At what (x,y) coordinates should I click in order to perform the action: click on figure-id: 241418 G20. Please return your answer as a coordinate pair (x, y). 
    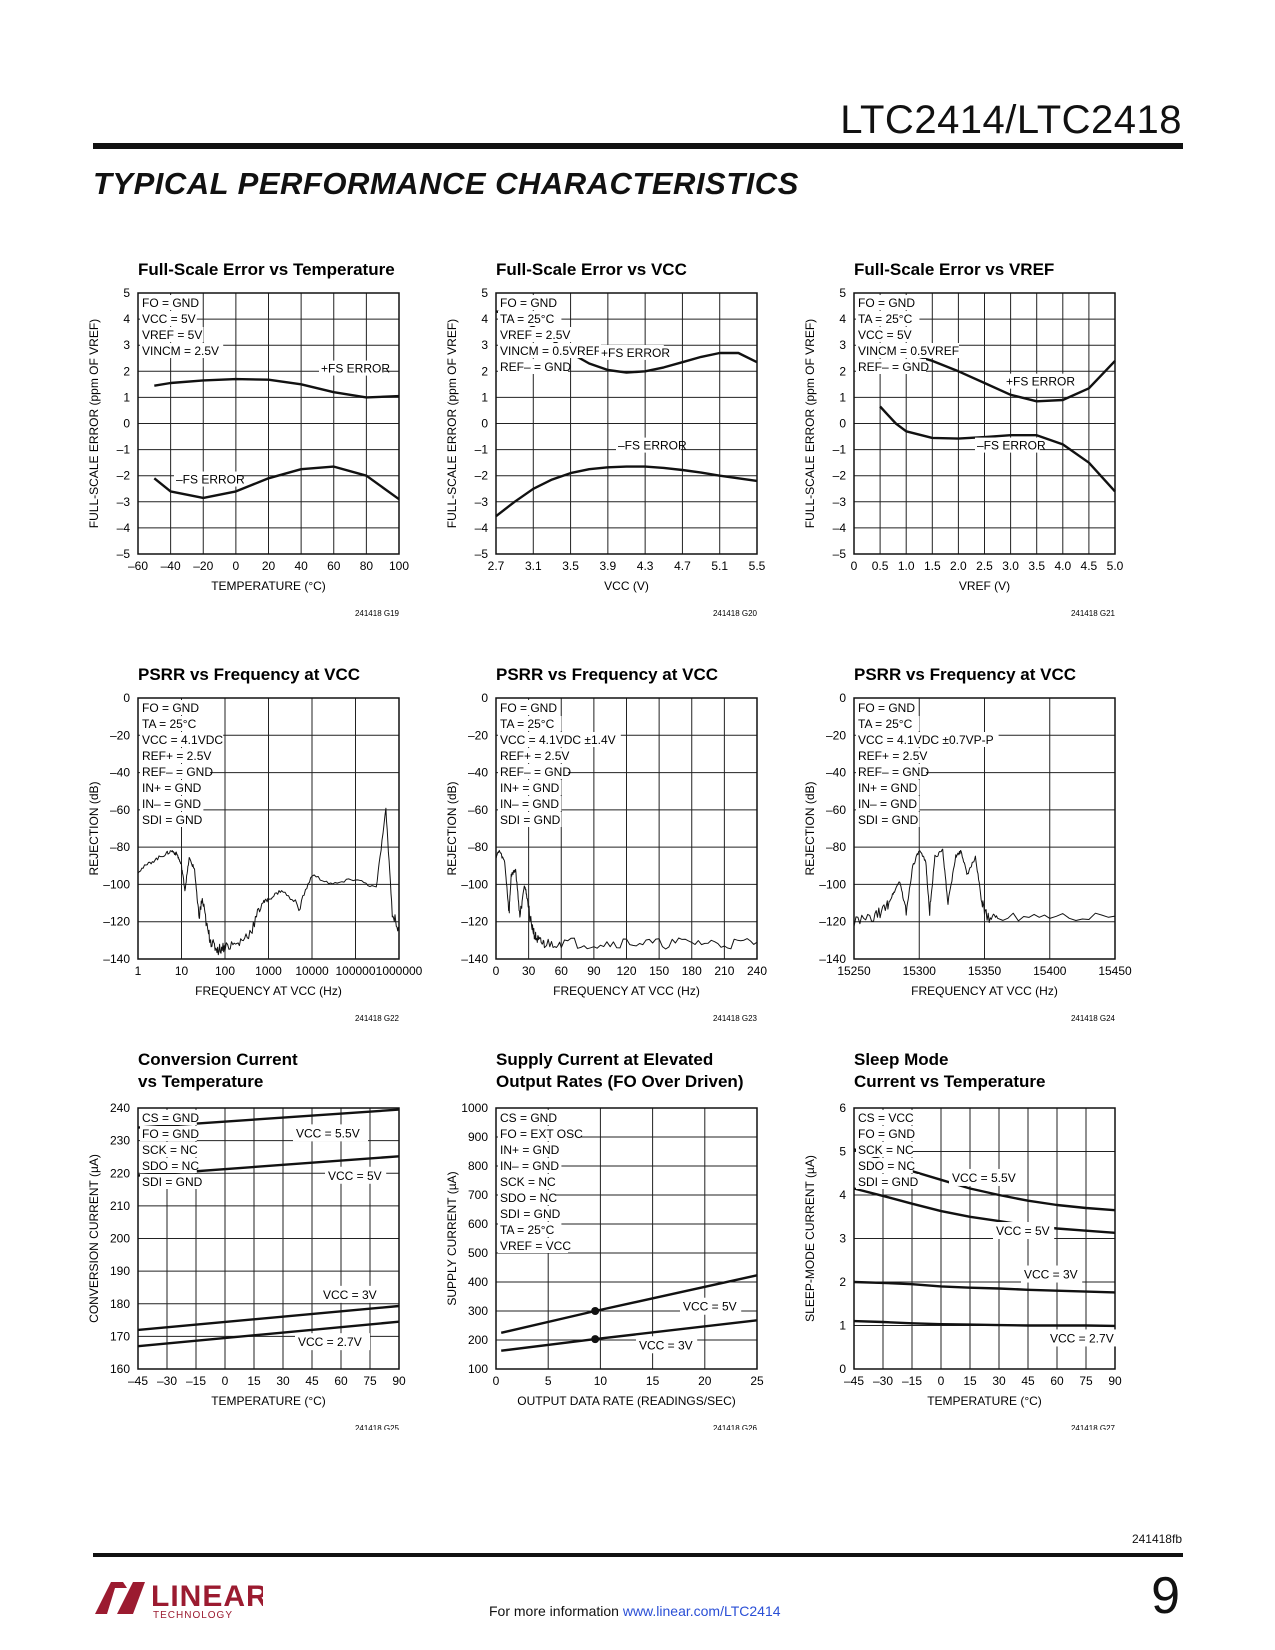
    Looking at the image, I should click on (735, 613).